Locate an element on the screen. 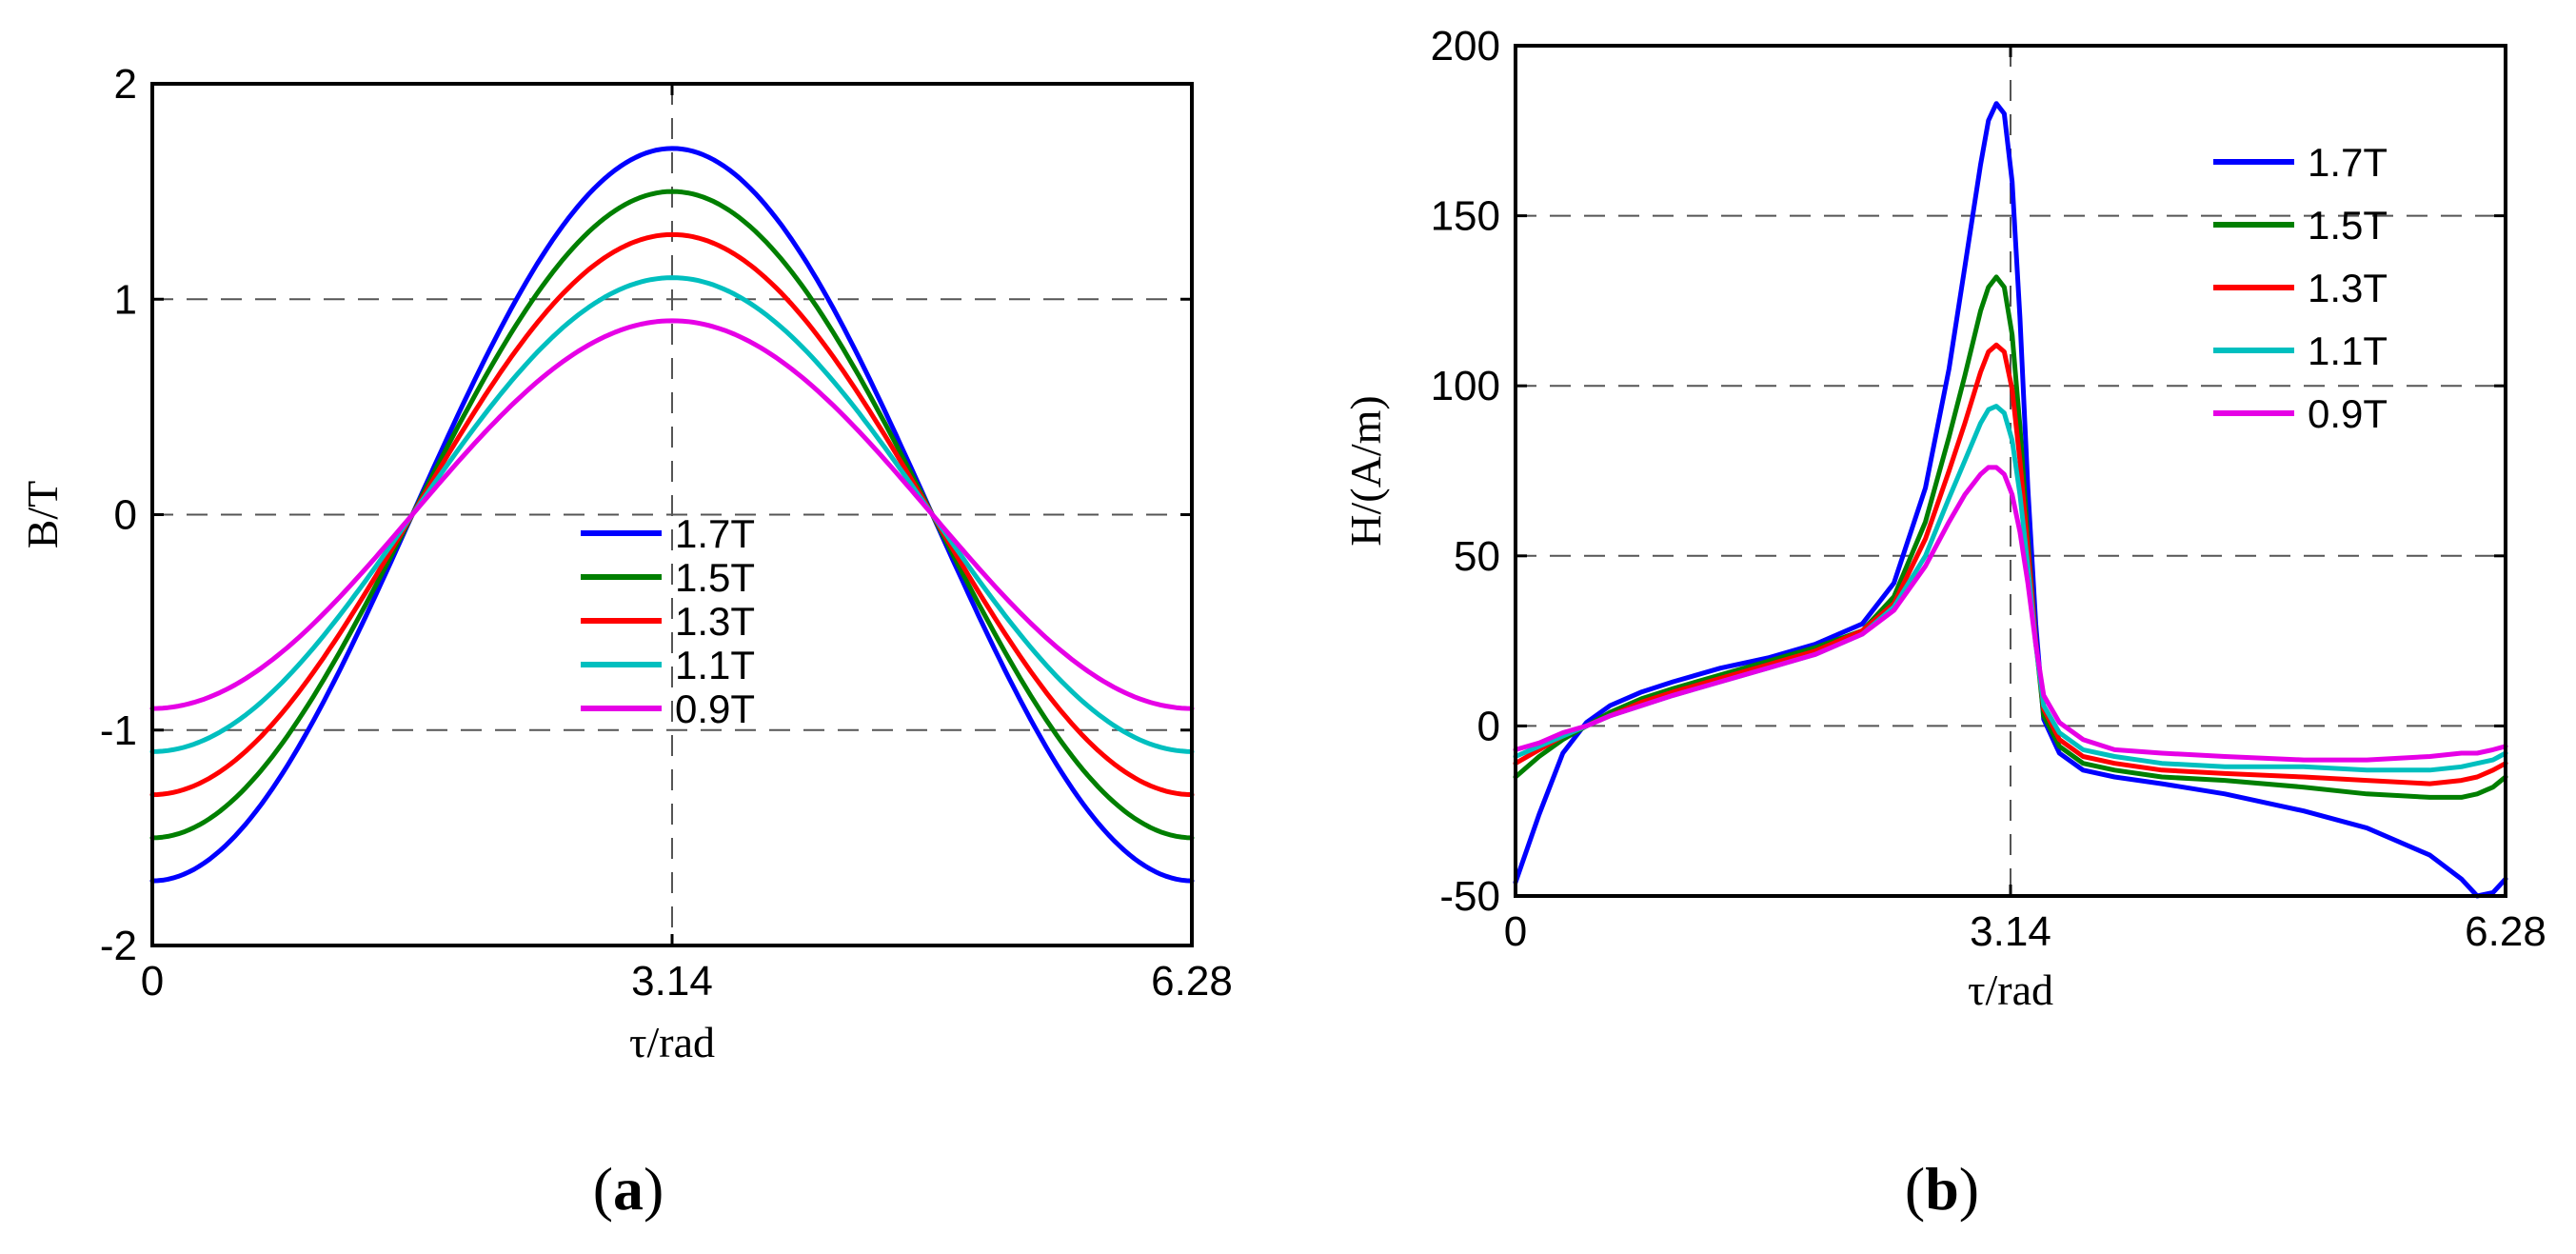 This screenshot has width=2576, height=1254. panel-a-caption: (a) is located at coordinates (628, 1189).